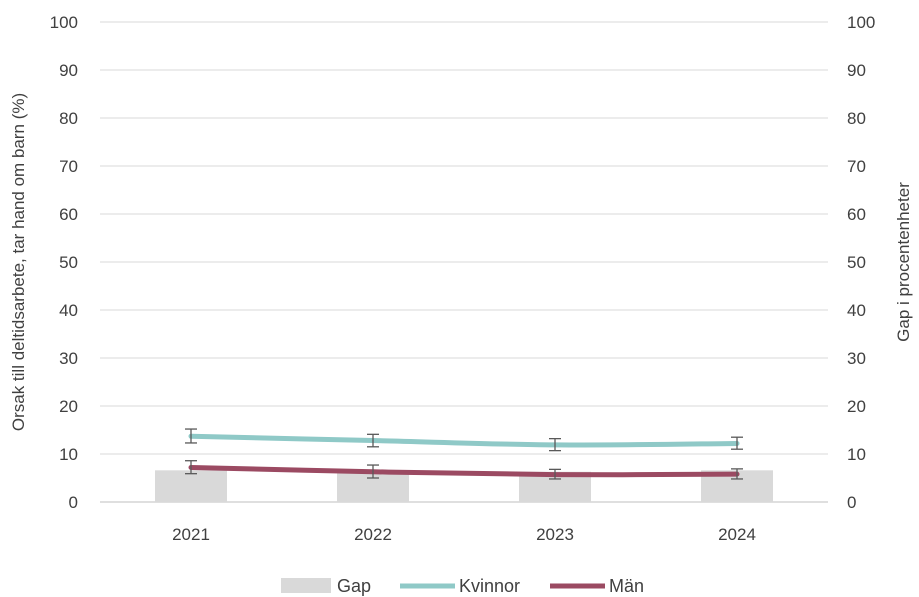  I want to click on y2-tick-label: 80, so click(856, 118).